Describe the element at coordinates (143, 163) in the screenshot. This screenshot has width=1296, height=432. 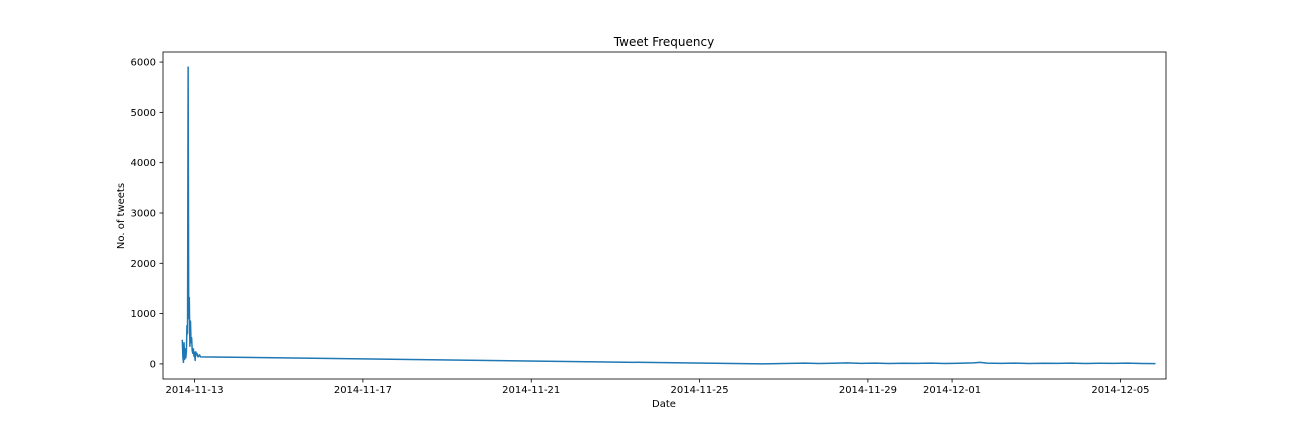
I see `y-tick-label: 4000` at that location.